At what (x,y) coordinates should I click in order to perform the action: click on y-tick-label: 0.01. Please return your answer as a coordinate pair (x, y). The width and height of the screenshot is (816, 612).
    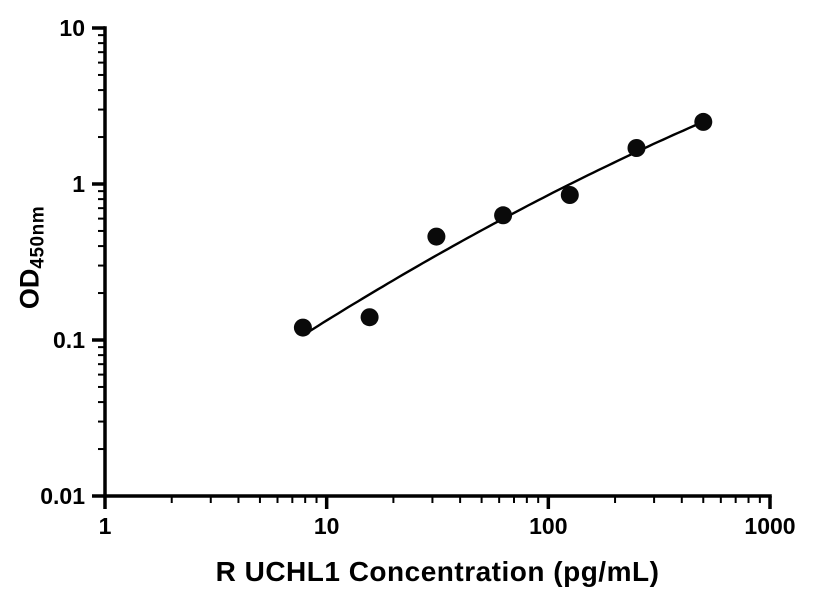
    Looking at the image, I should click on (62, 496).